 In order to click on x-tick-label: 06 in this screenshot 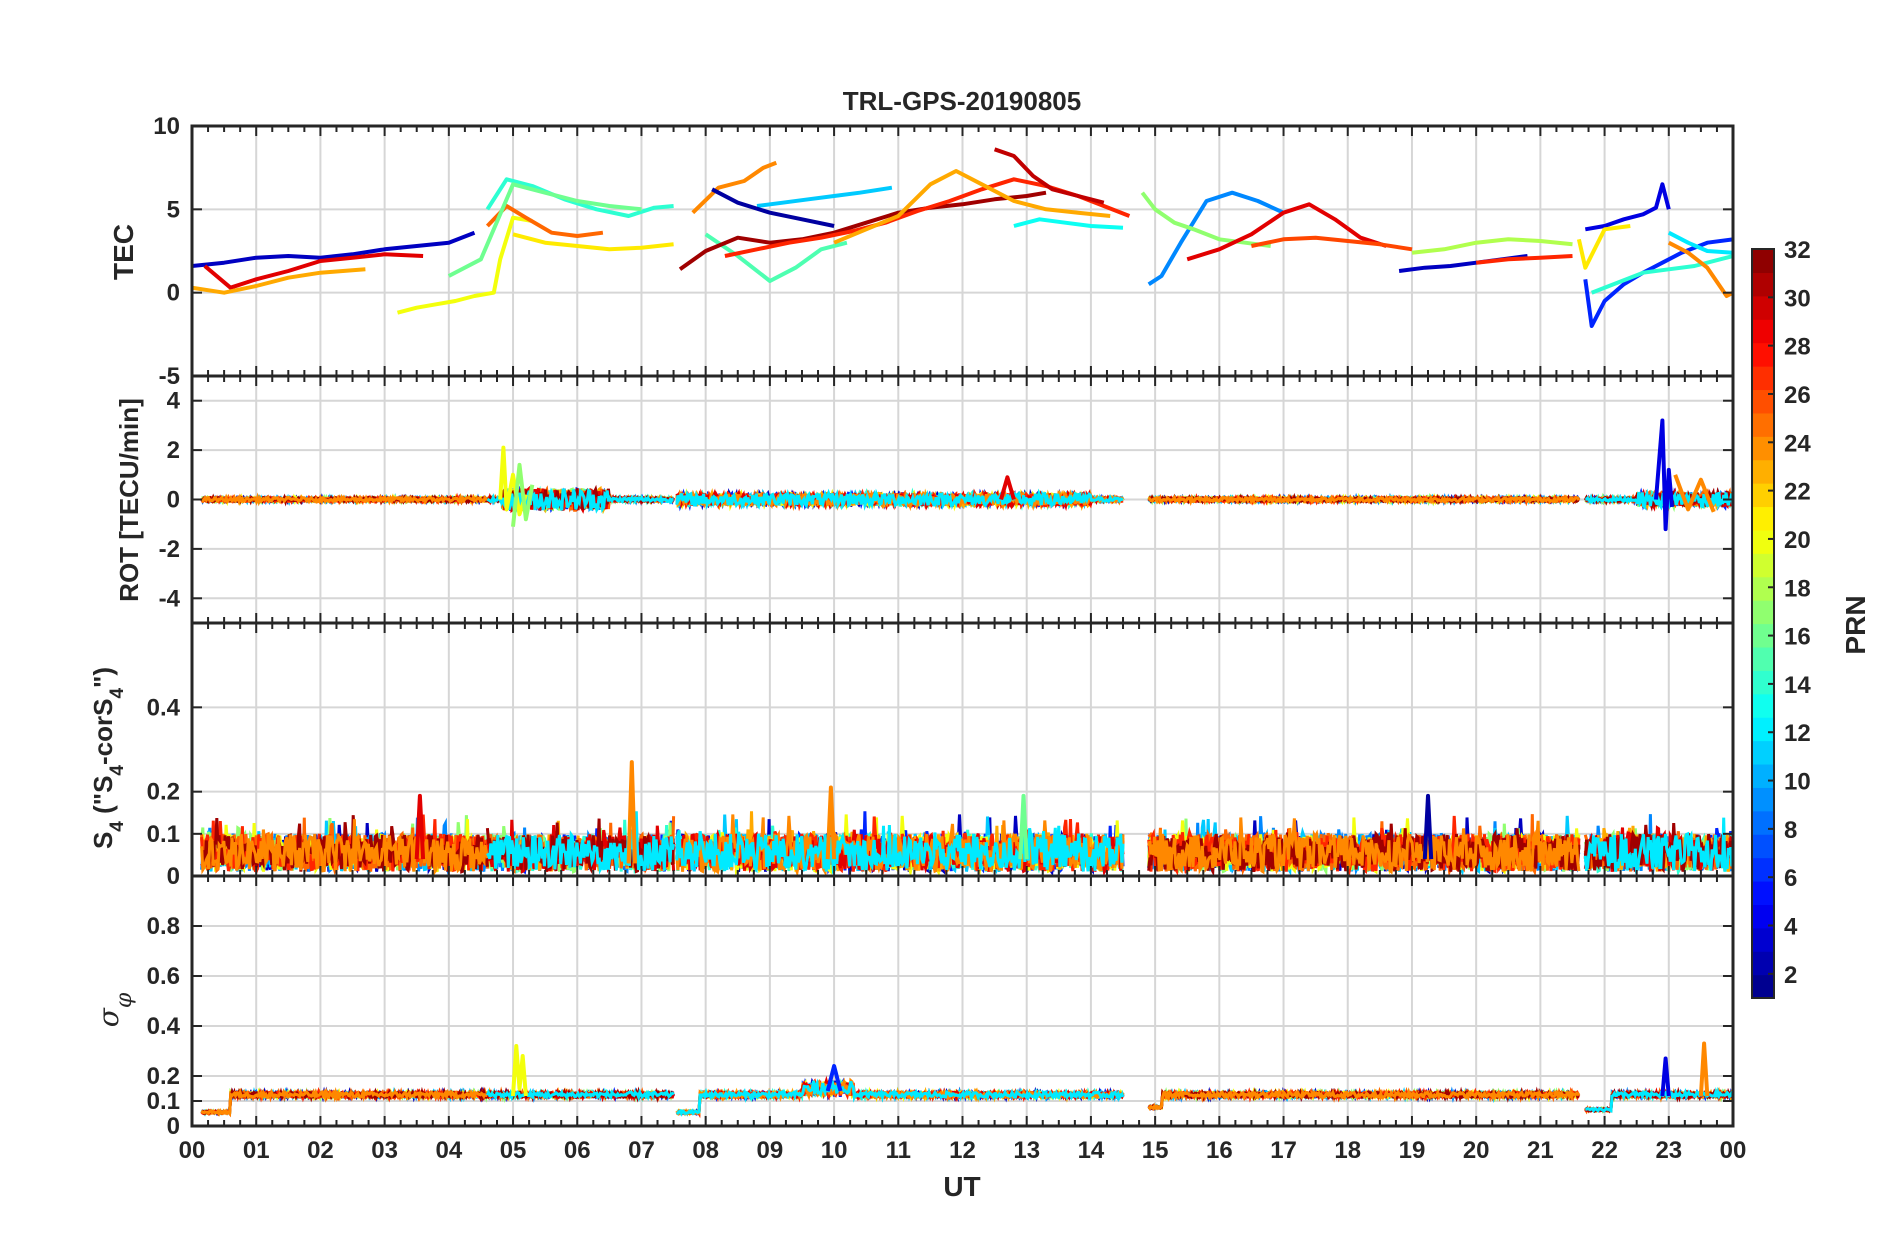, I will do `click(577, 1150)`.